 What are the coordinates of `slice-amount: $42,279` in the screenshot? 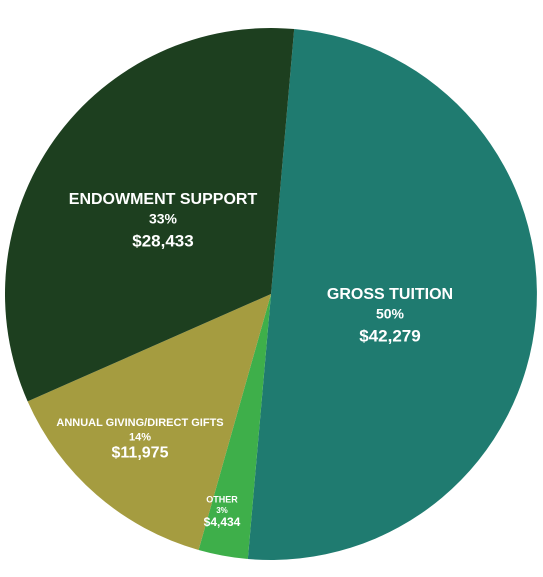 It's located at (389, 335).